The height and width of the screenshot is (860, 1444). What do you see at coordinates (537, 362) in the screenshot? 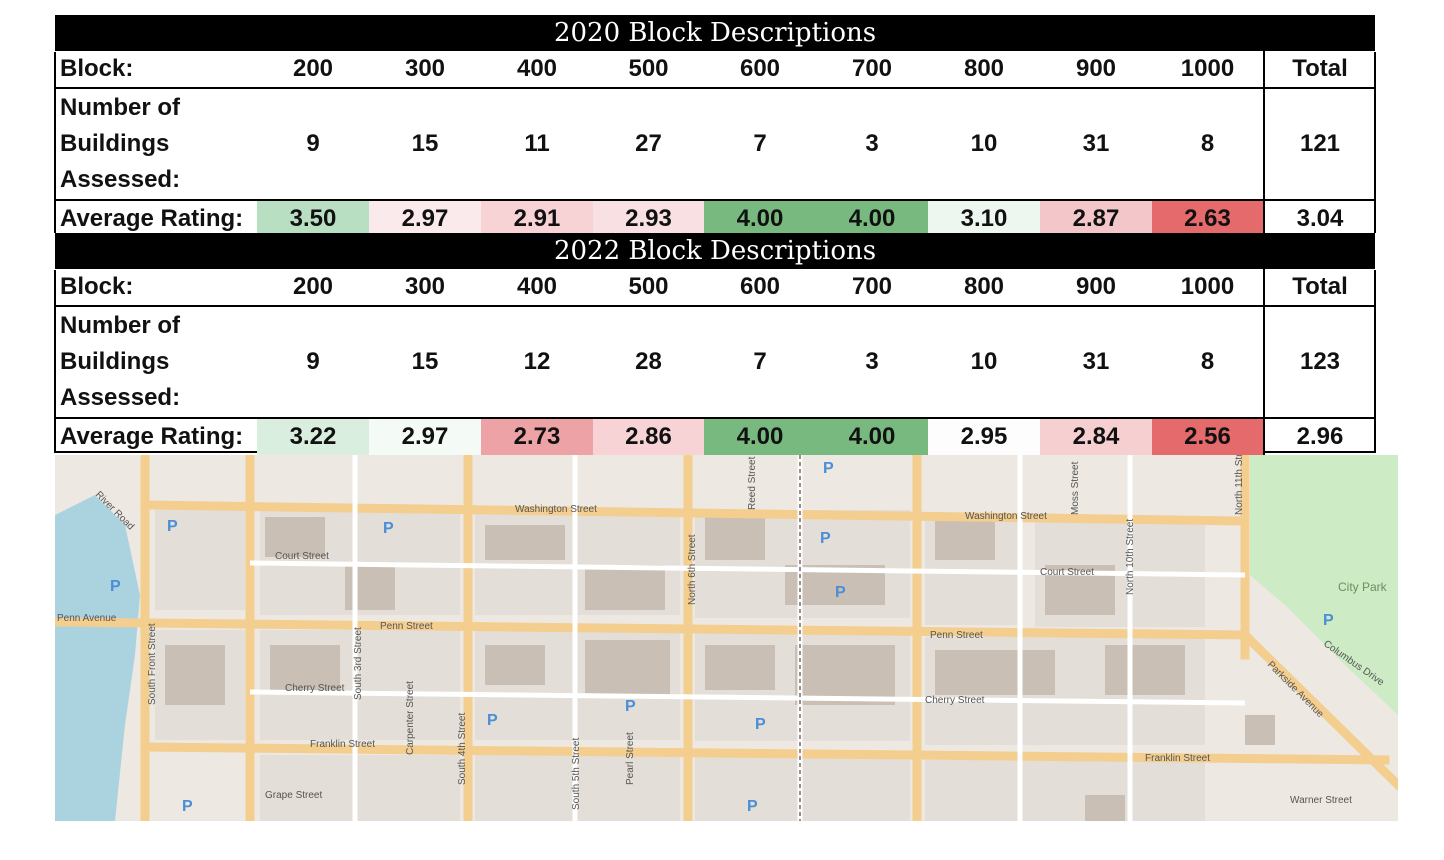
I see `buildings-cell: 12` at bounding box center [537, 362].